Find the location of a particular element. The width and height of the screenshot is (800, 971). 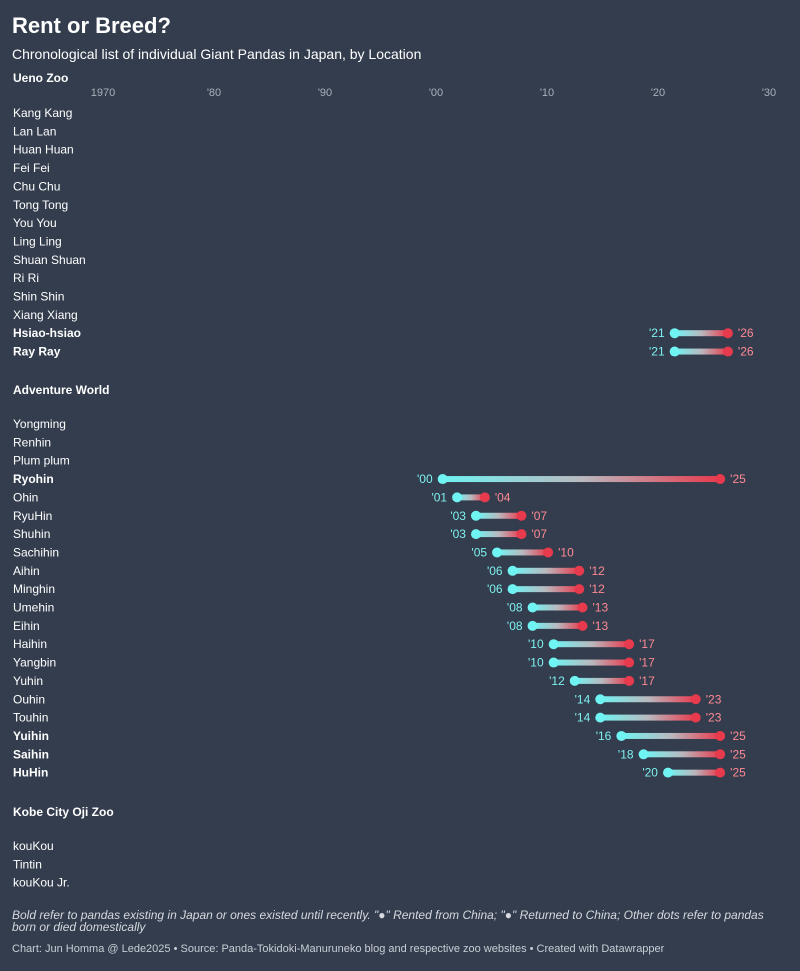

panda-name: Umehin is located at coordinates (33, 608).